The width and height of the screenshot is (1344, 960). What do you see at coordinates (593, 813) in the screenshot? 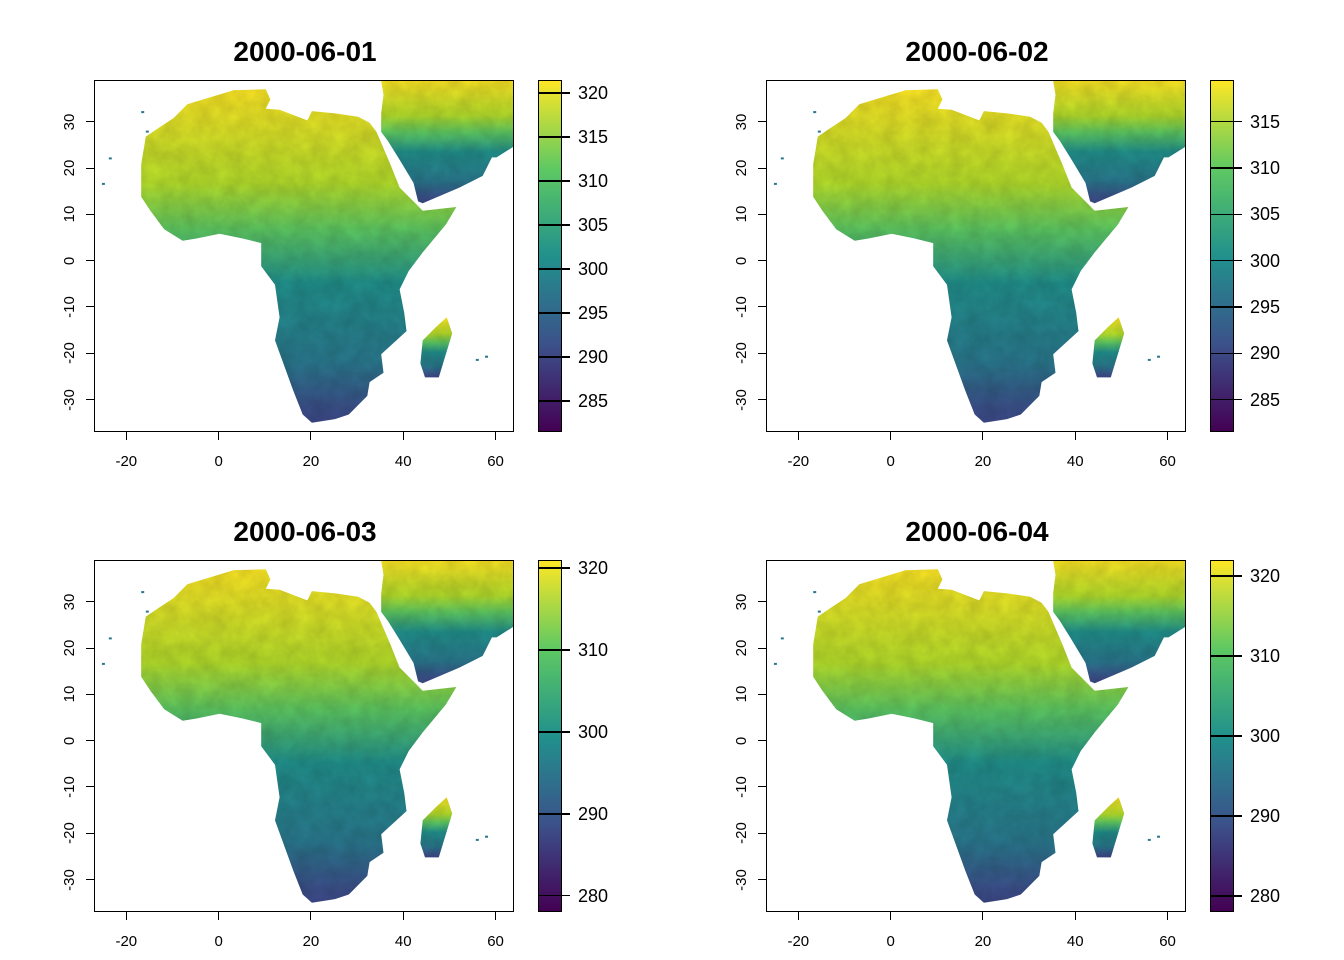
I see `legend-tick-label: 290` at bounding box center [593, 813].